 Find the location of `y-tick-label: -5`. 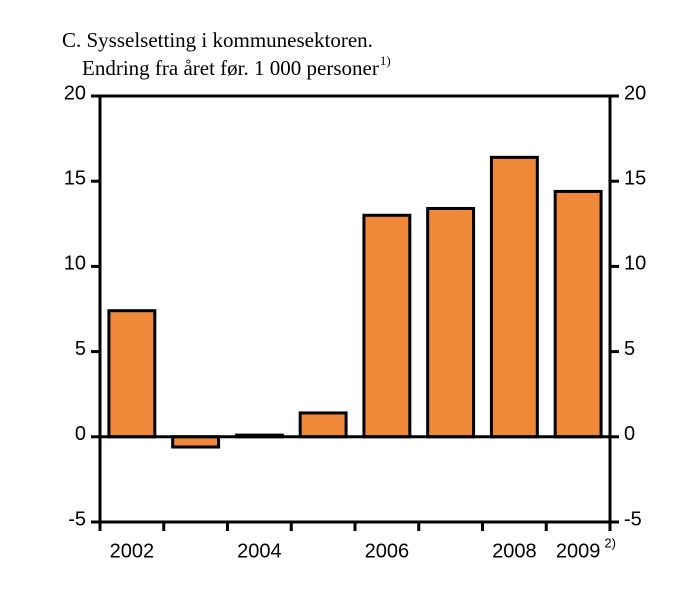

y-tick-label: -5 is located at coordinates (77, 519).